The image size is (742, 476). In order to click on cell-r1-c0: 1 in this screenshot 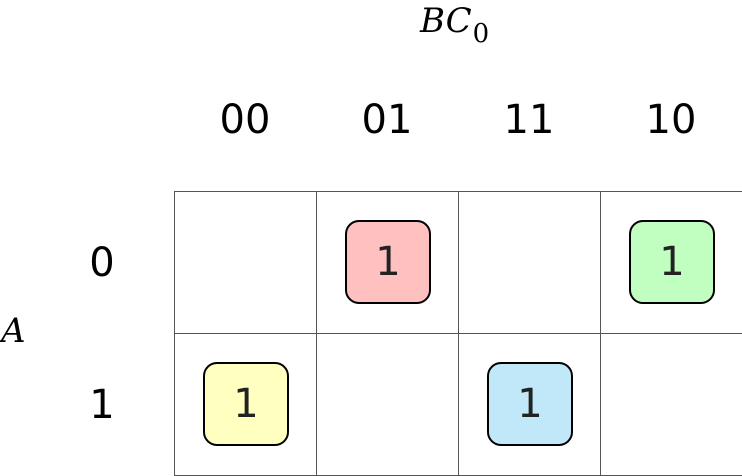, I will do `click(246, 405)`.